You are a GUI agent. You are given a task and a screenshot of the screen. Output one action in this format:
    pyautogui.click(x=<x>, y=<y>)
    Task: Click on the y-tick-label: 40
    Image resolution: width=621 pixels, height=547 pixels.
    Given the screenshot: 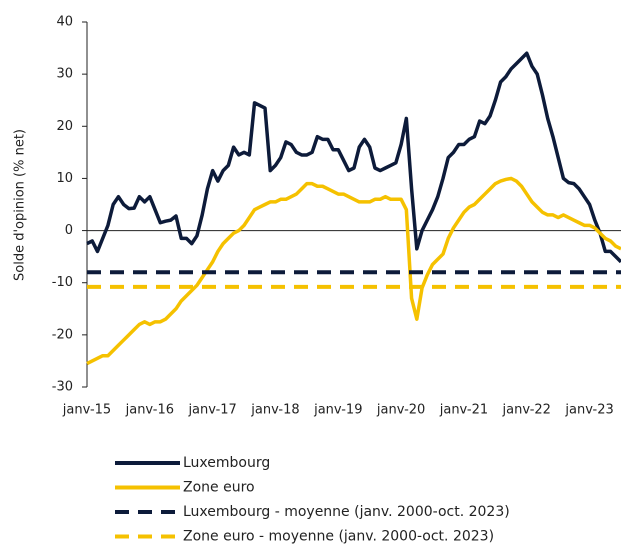 What is the action you would take?
    pyautogui.click(x=64, y=22)
    